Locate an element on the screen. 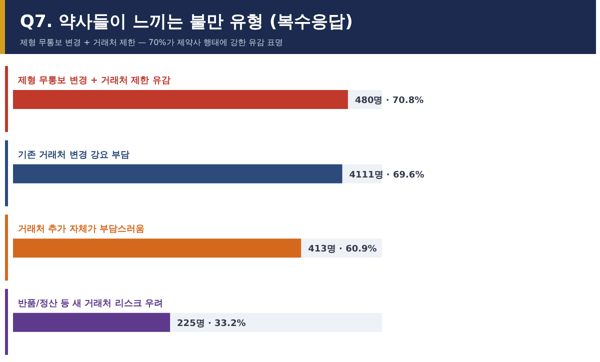 The width and height of the screenshot is (600, 362). data-label: 225명 · 33.2% is located at coordinates (211, 323).